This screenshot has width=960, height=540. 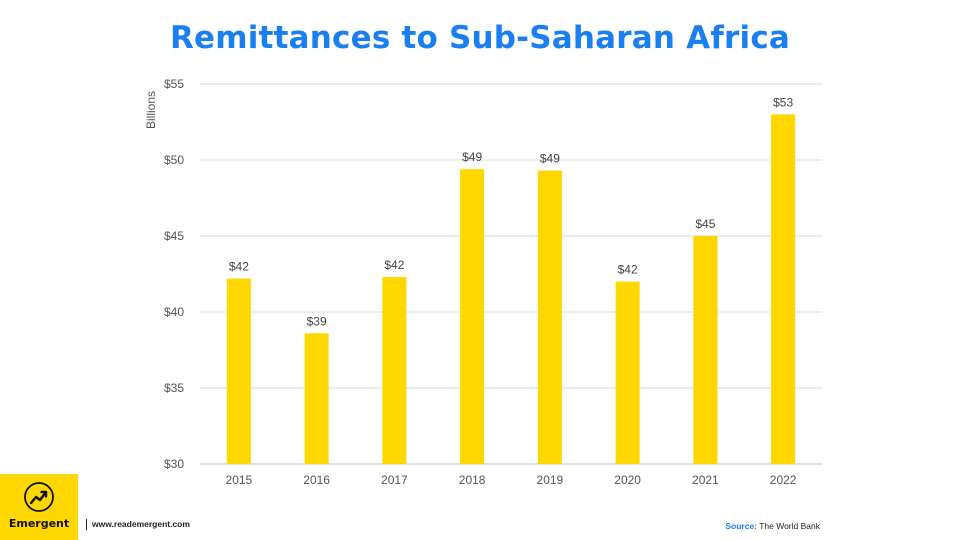 What do you see at coordinates (511, 480) in the screenshot?
I see `x-tick-labels: 2015 2016 2017 2018 2019 2020 2021 2022` at bounding box center [511, 480].